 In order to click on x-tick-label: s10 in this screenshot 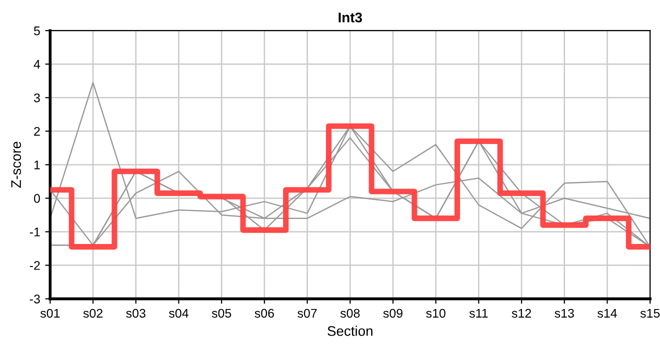, I will do `click(436, 313)`.